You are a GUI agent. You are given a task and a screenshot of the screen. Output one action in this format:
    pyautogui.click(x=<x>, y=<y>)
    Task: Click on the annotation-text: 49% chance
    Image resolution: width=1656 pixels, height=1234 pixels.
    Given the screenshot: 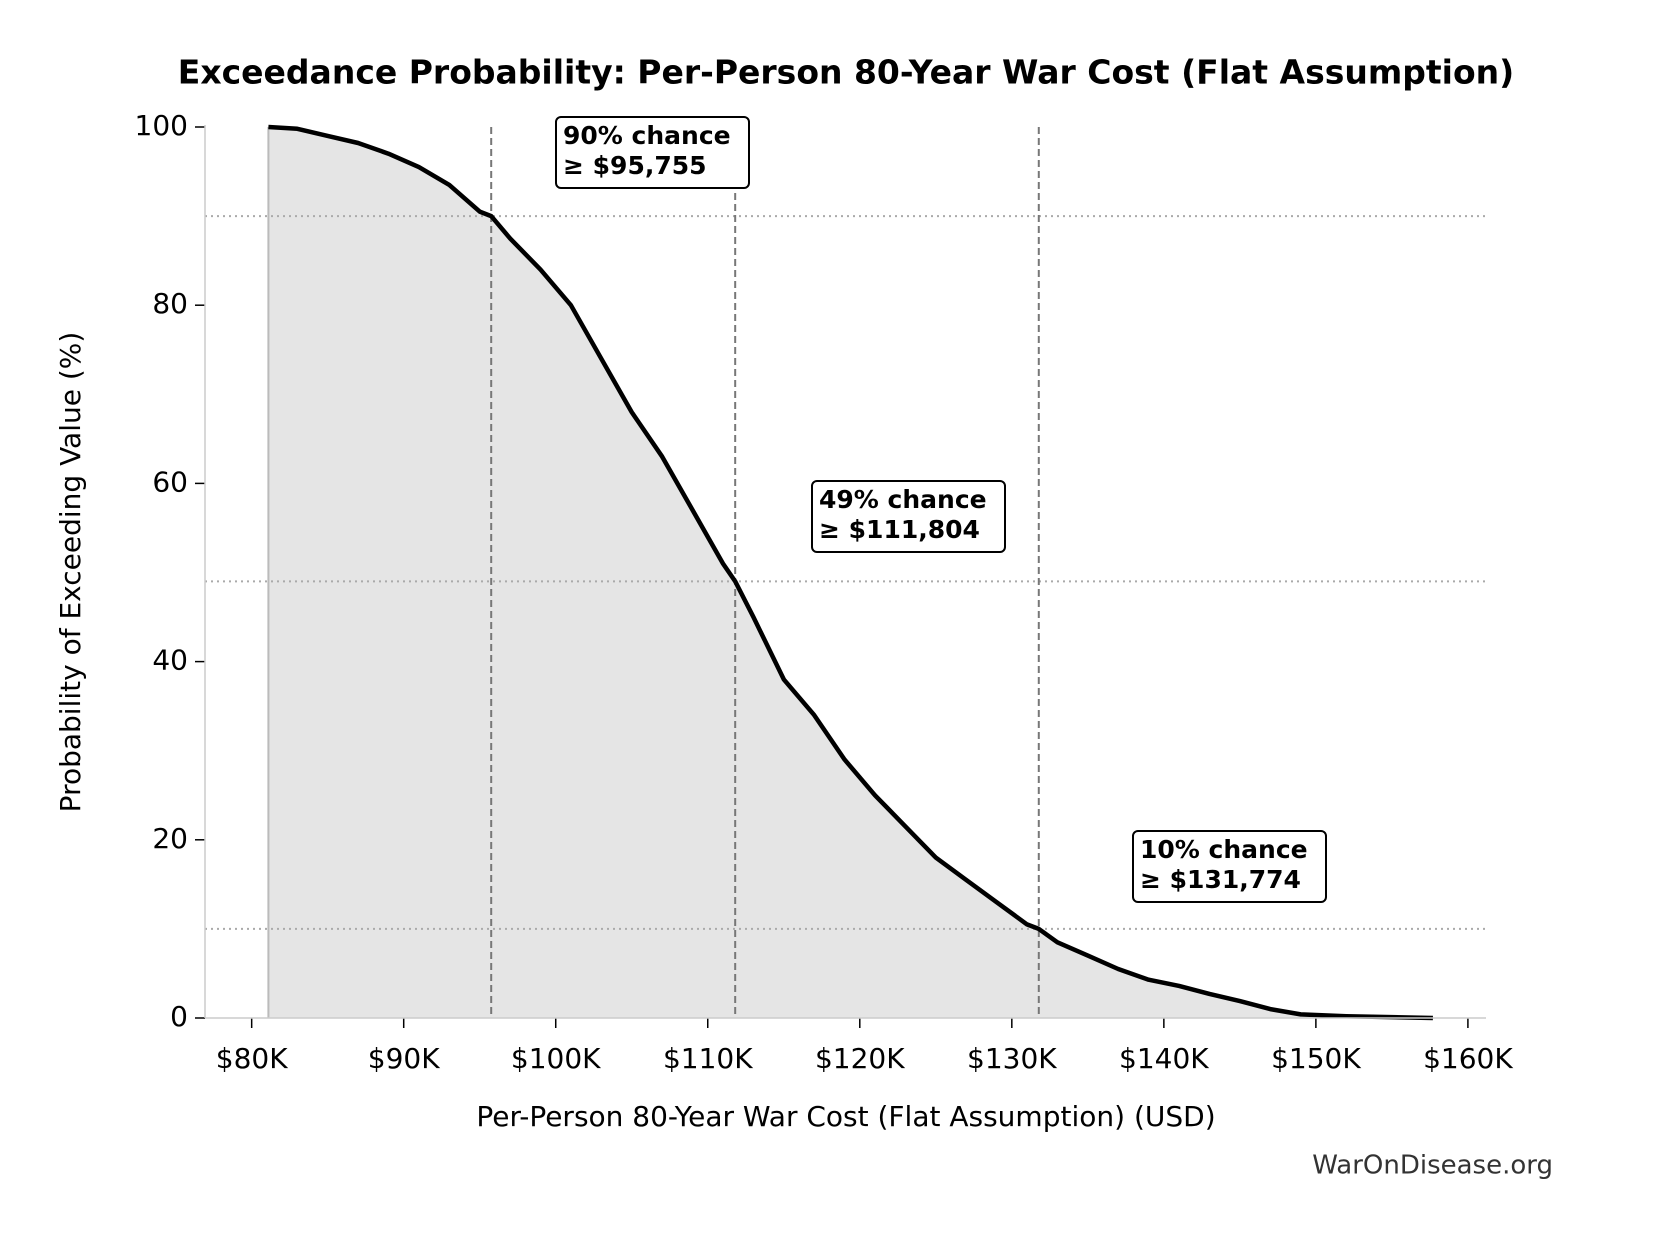 What is the action you would take?
    pyautogui.click(x=903, y=499)
    